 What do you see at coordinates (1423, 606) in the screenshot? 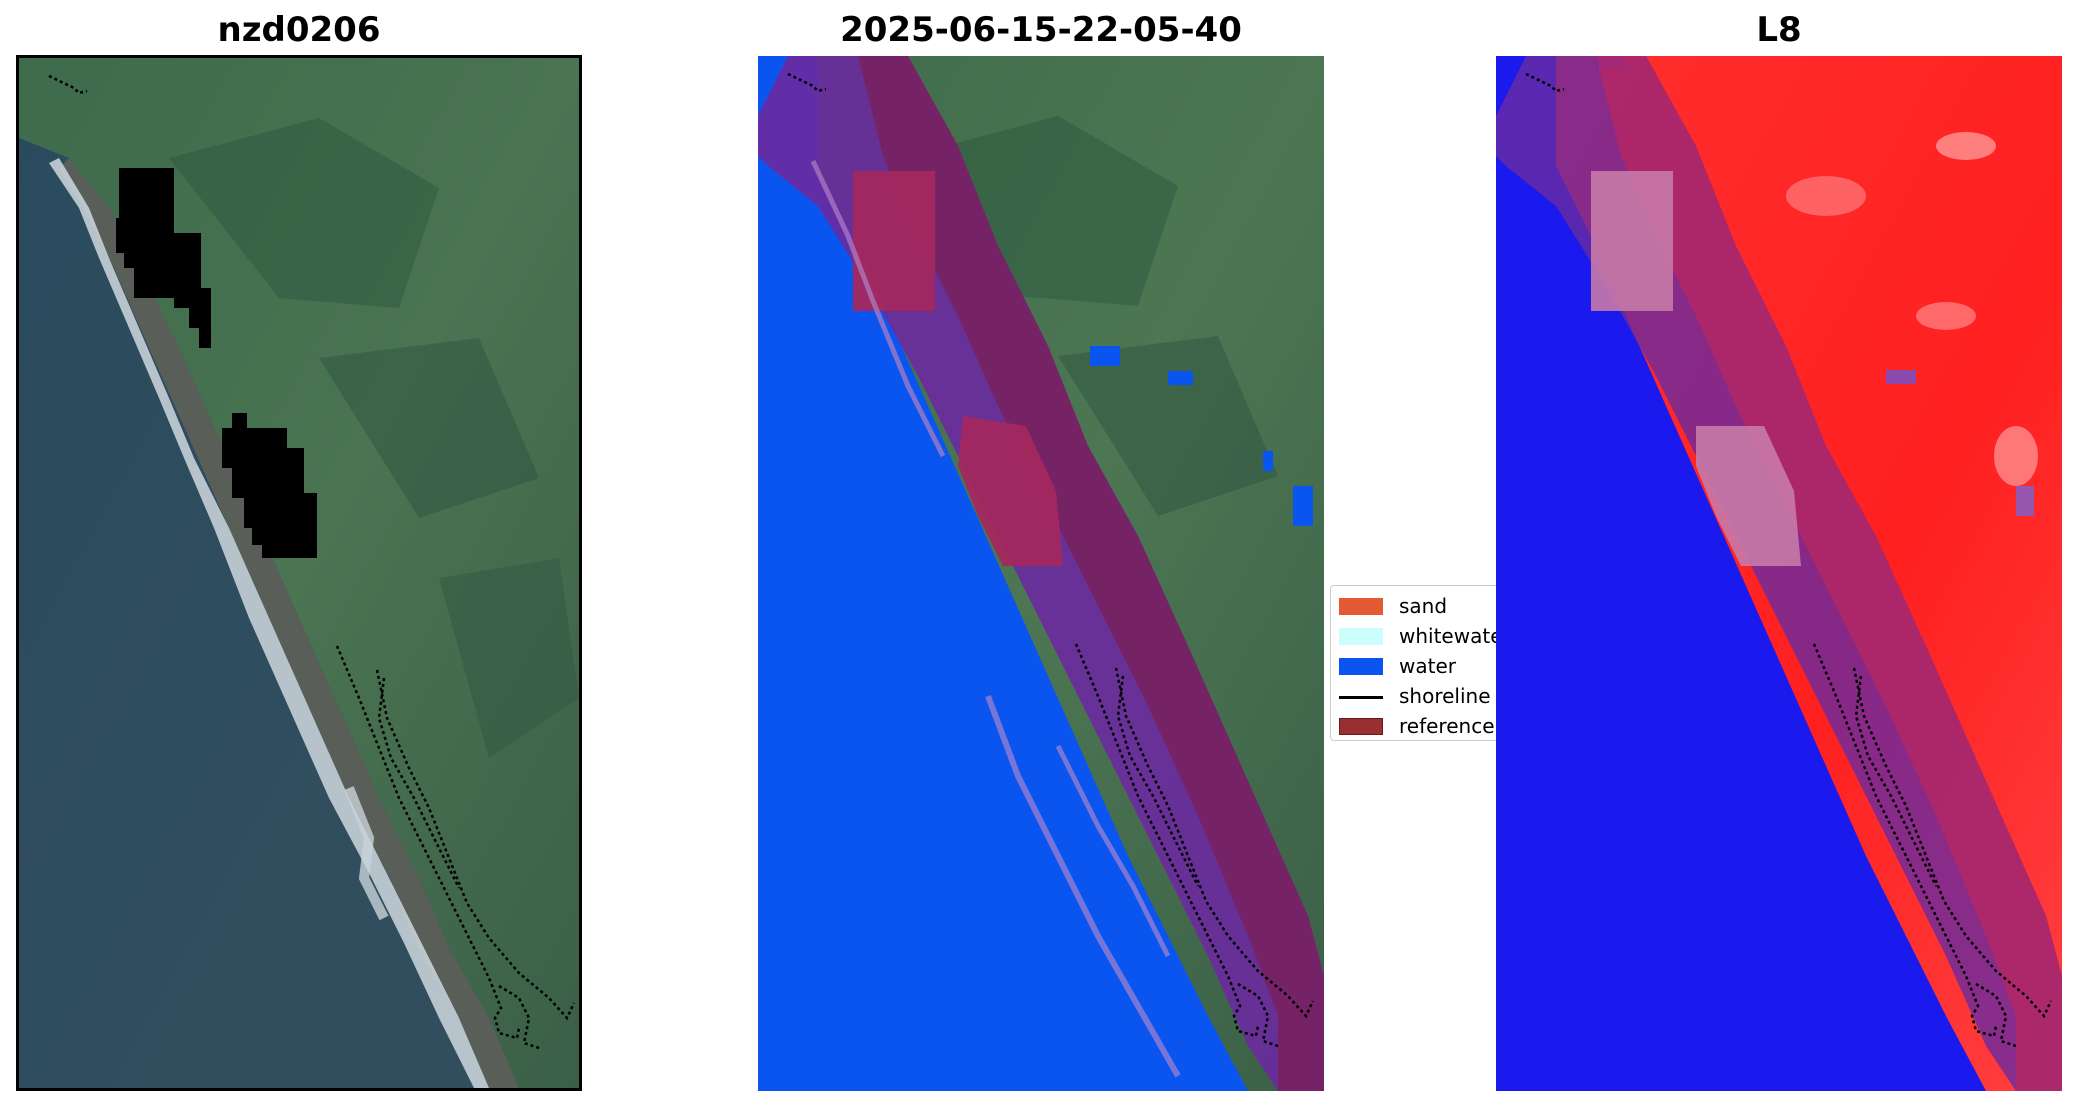
I see `legend-label-sand: sand` at bounding box center [1423, 606].